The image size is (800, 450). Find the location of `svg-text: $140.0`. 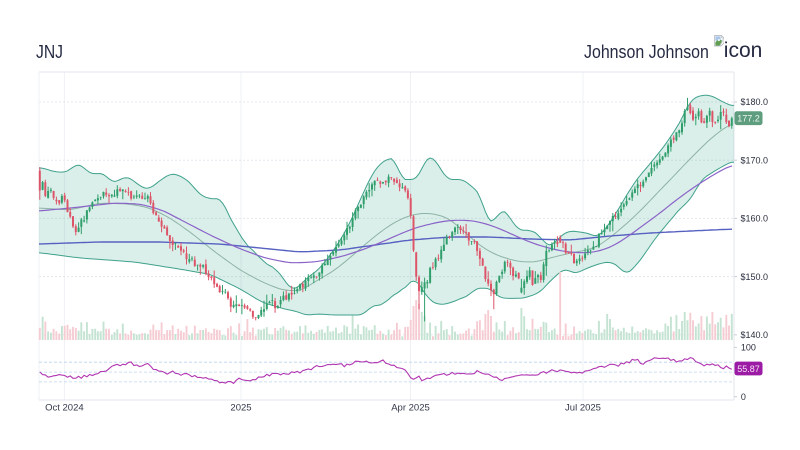

svg-text: $140.0 is located at coordinates (755, 335).